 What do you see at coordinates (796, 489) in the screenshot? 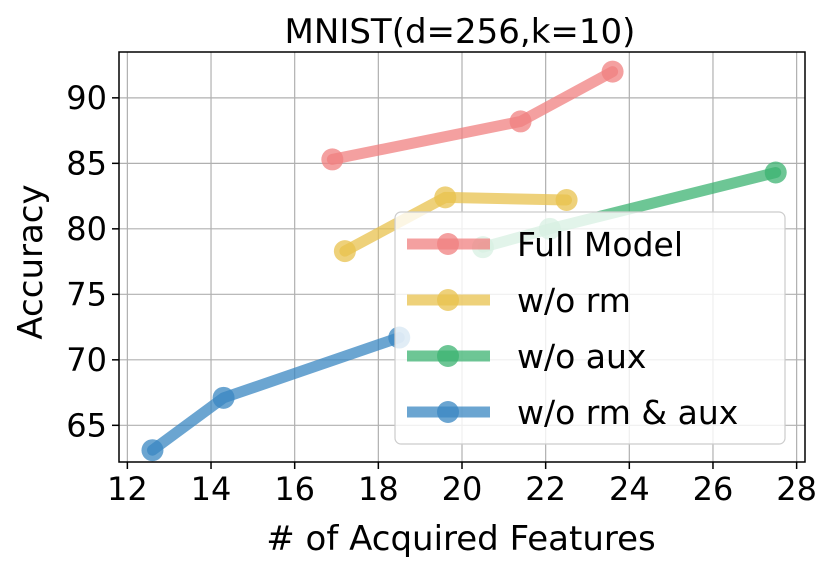
I see `x-tick-label: 28` at bounding box center [796, 489].